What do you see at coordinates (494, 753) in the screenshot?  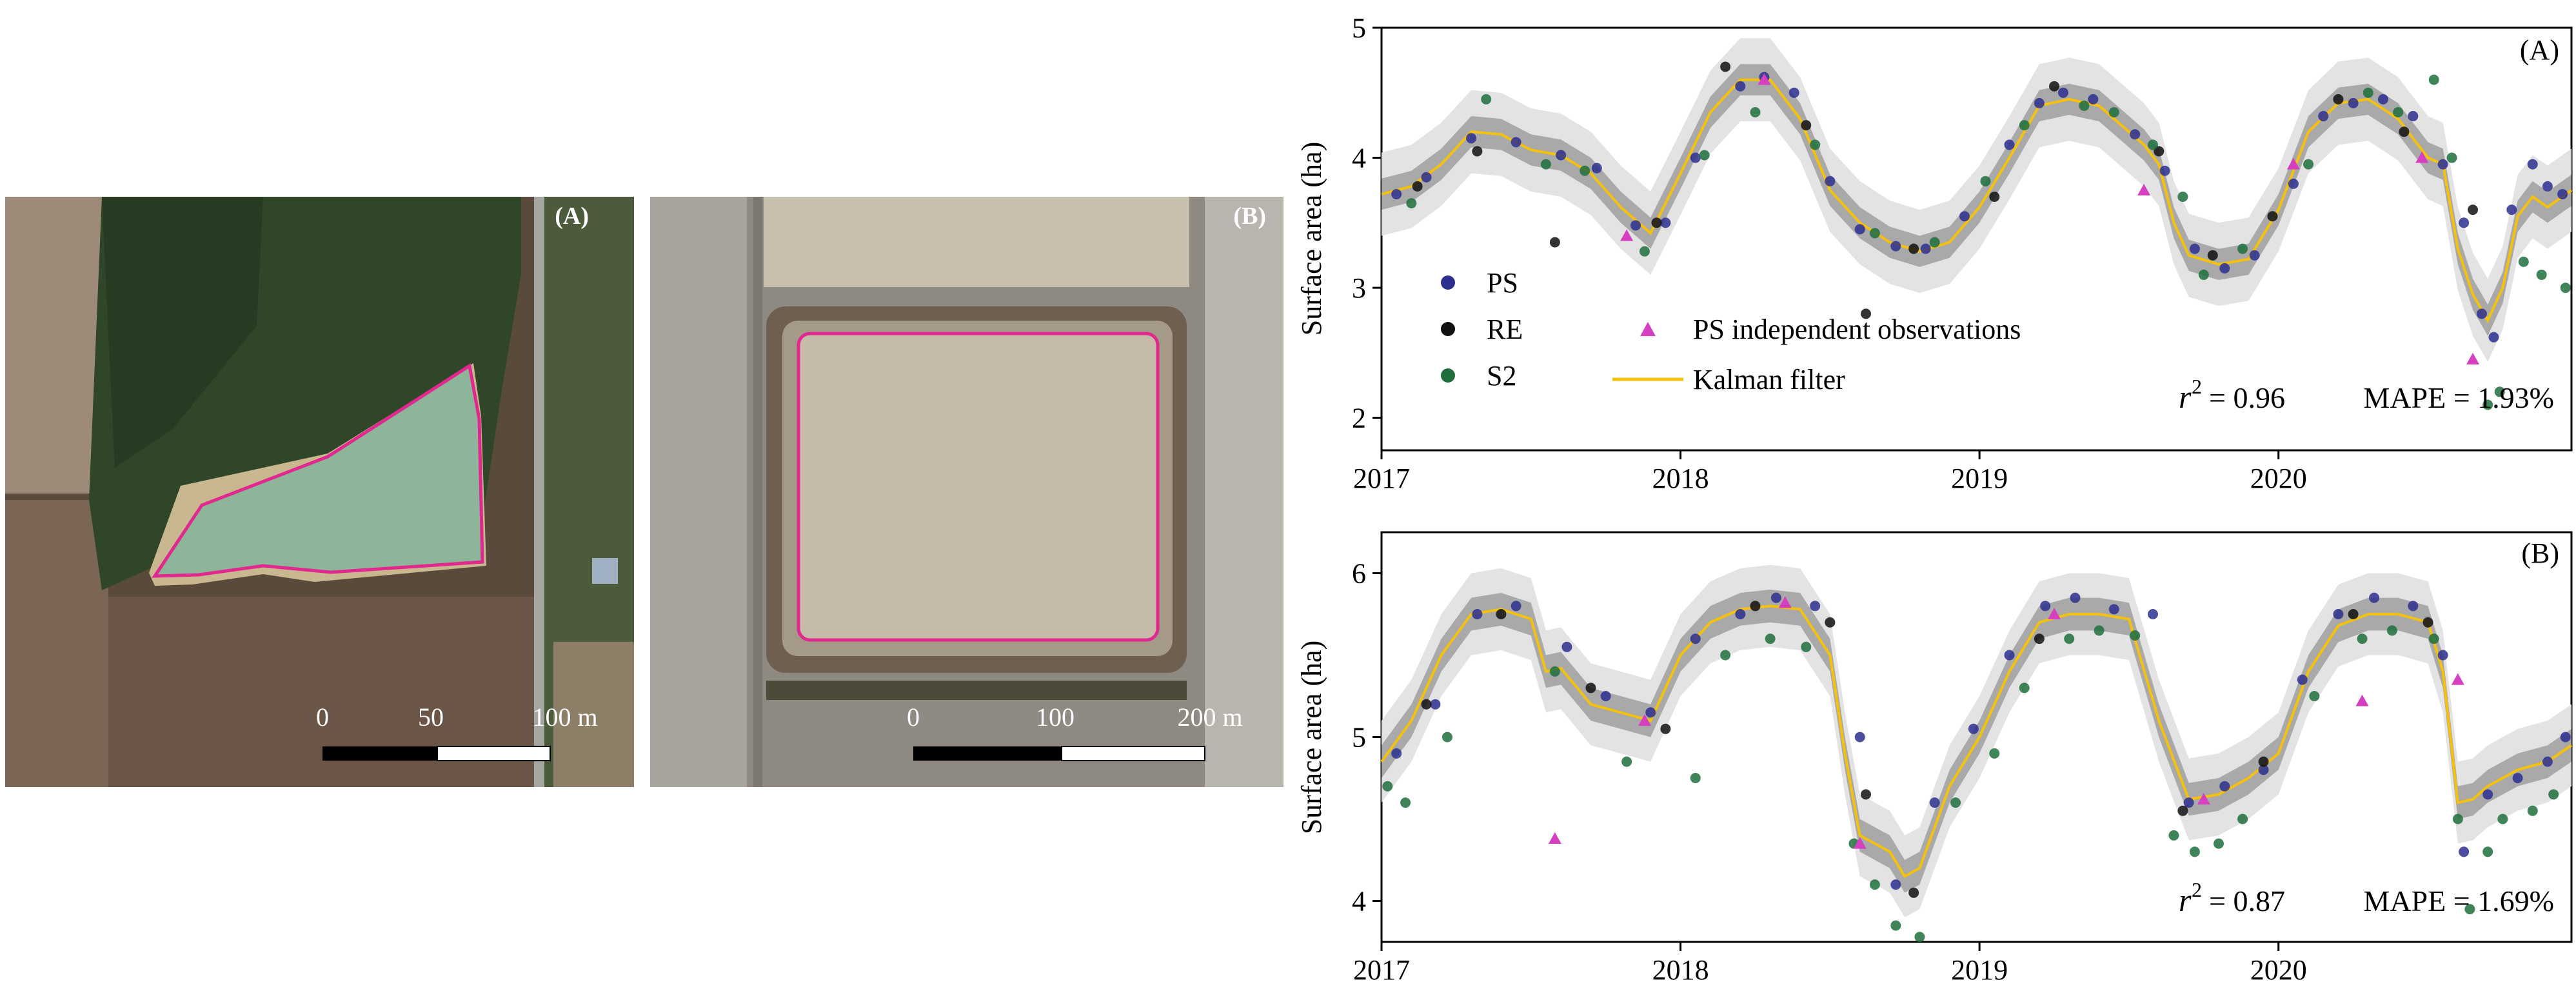 I see `scale-bar-white` at bounding box center [494, 753].